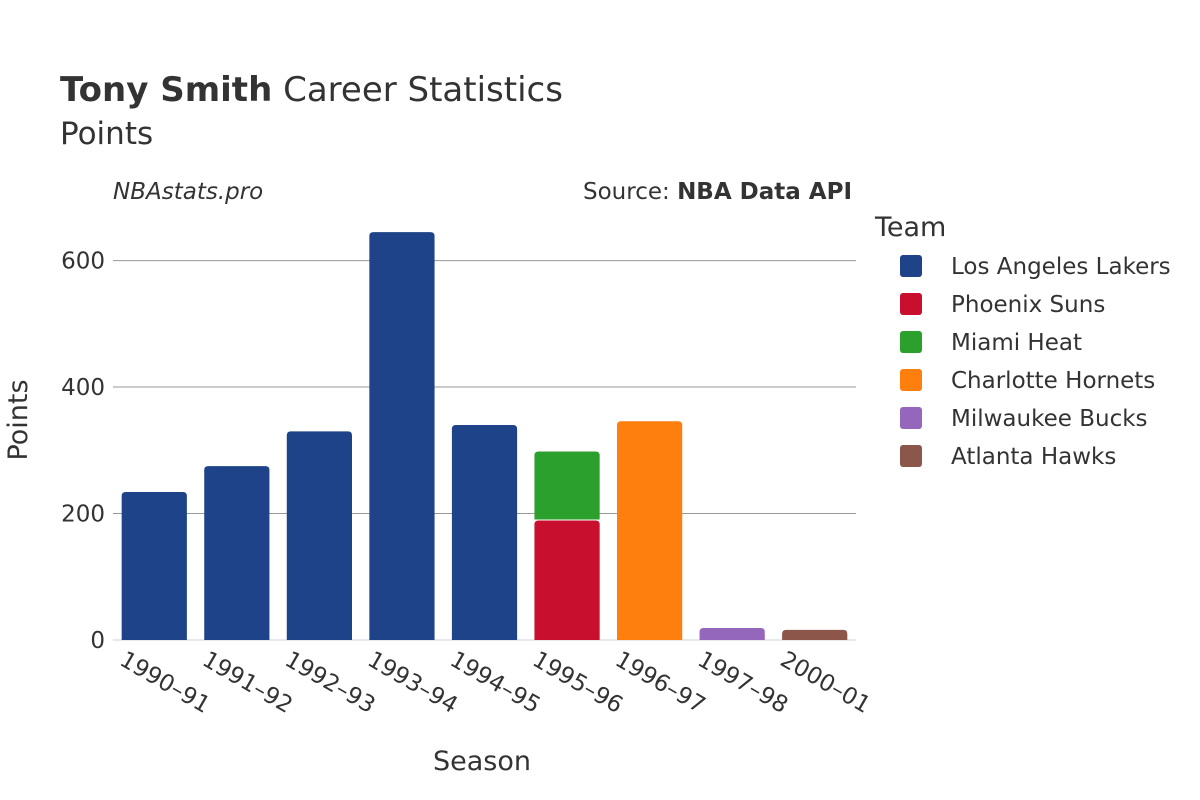  I want to click on y-tick-label: 600, so click(83, 262).